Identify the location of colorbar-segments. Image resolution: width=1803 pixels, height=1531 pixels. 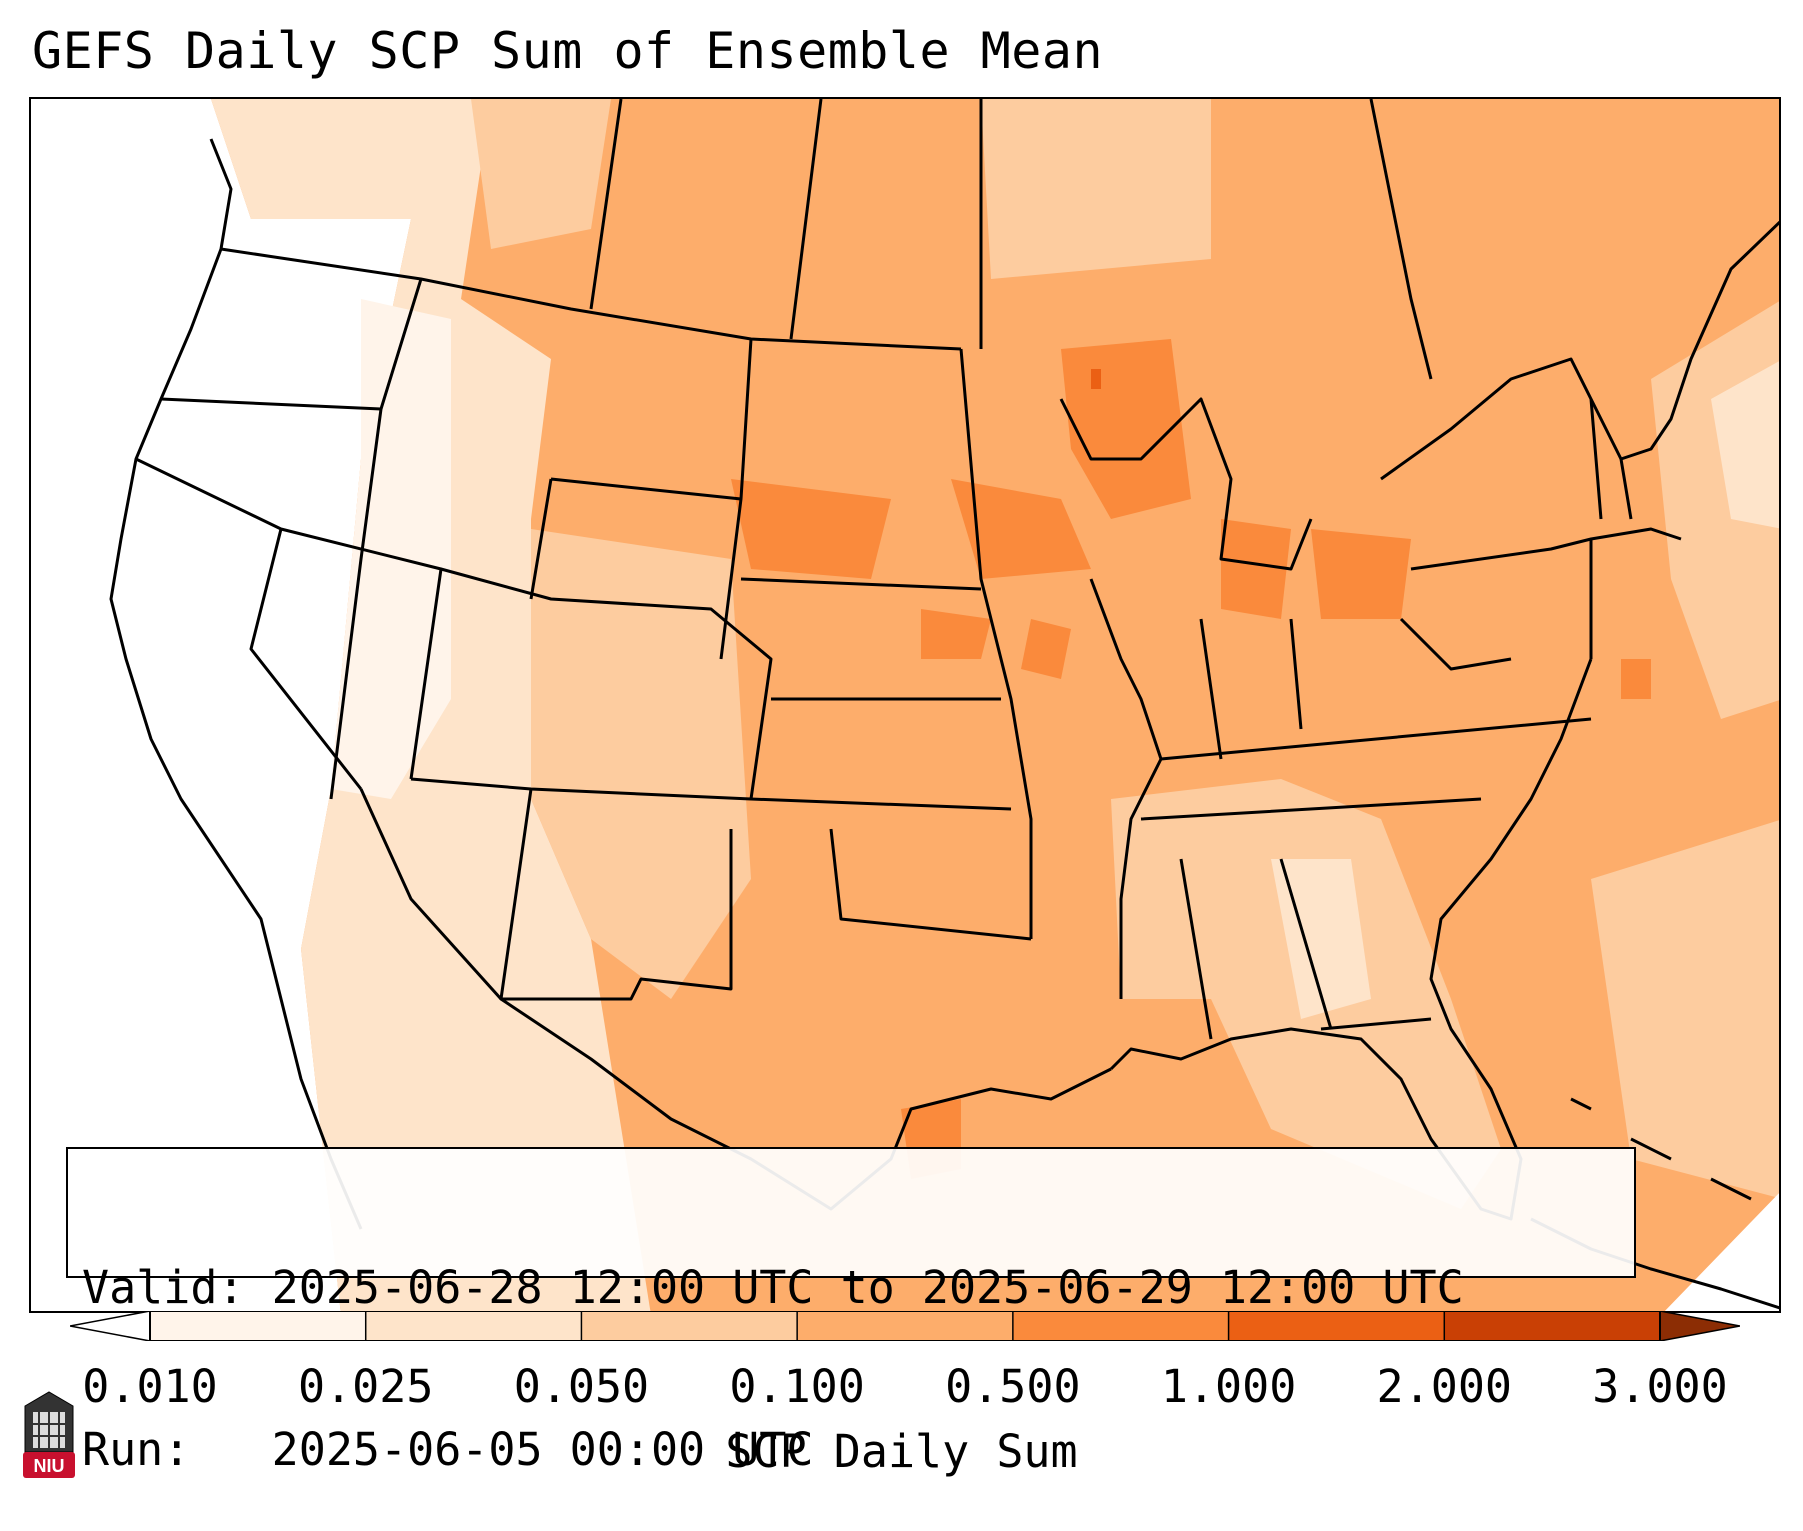
(905, 1326).